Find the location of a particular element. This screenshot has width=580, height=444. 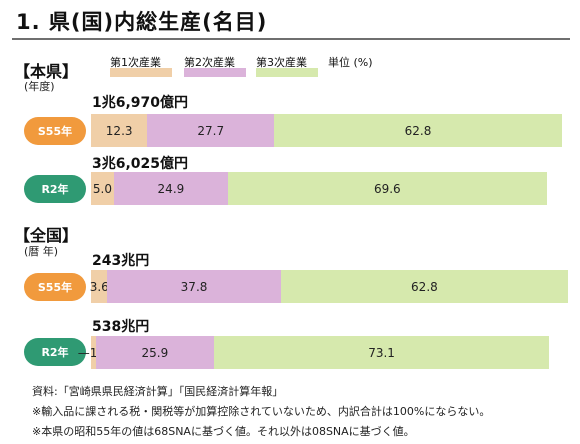

legend-item-secondary: 第2次産業 is located at coordinates (218, 66).